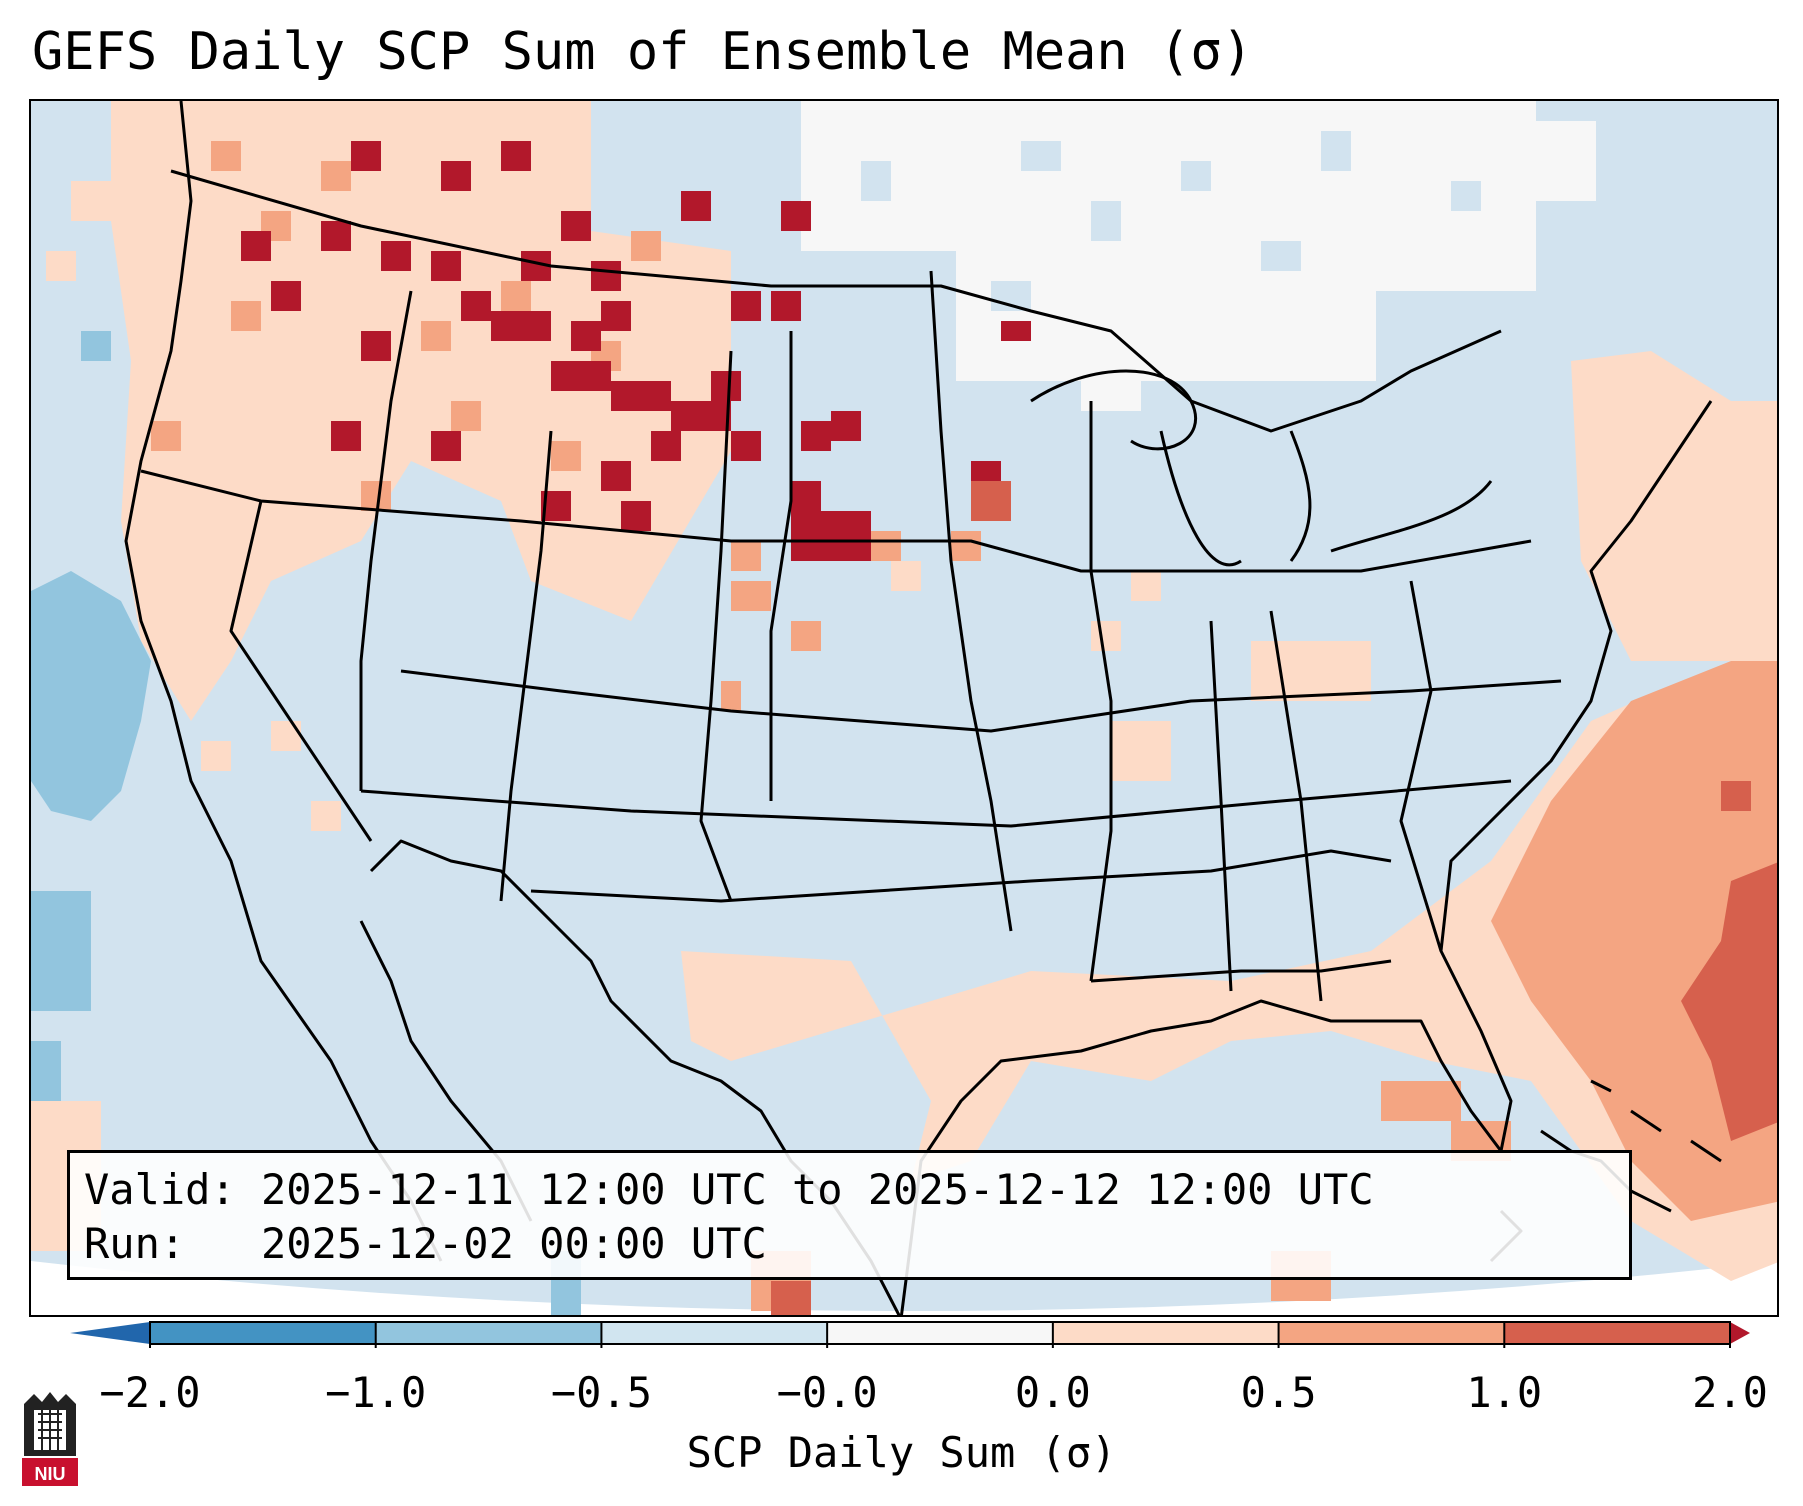 The width and height of the screenshot is (1803, 1506). Describe the element at coordinates (941, 596) in the screenshot. I see `central-plains-positive-region` at that location.